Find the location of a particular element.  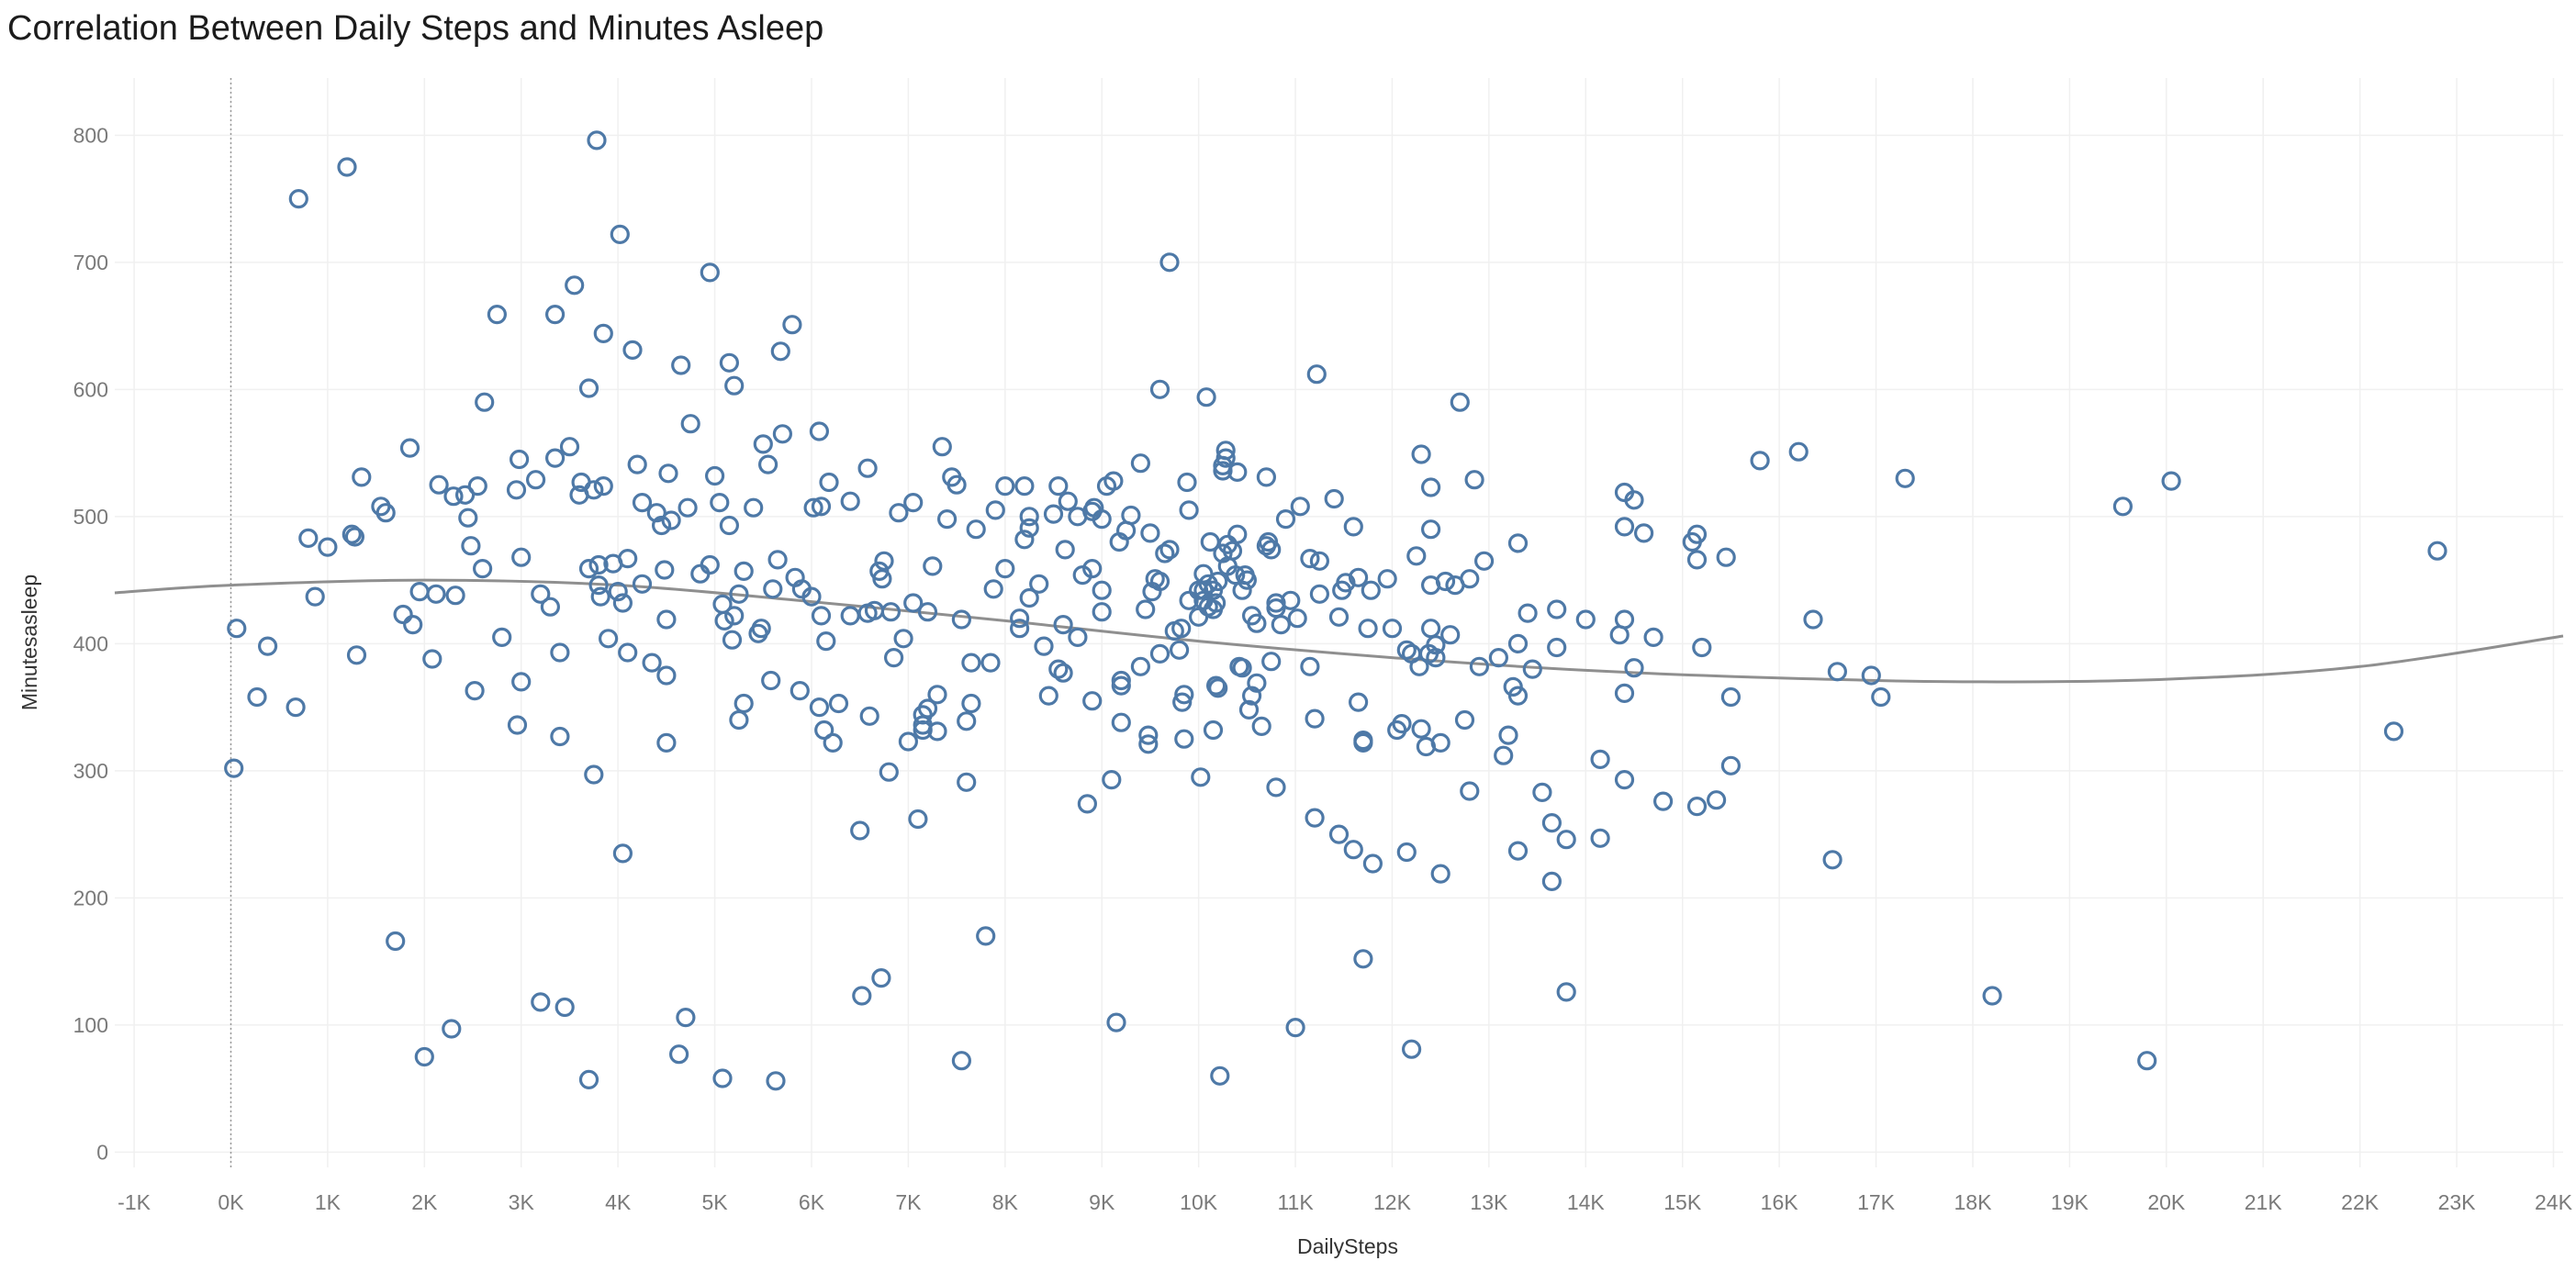

x-tick-label: 1K is located at coordinates (328, 1202).